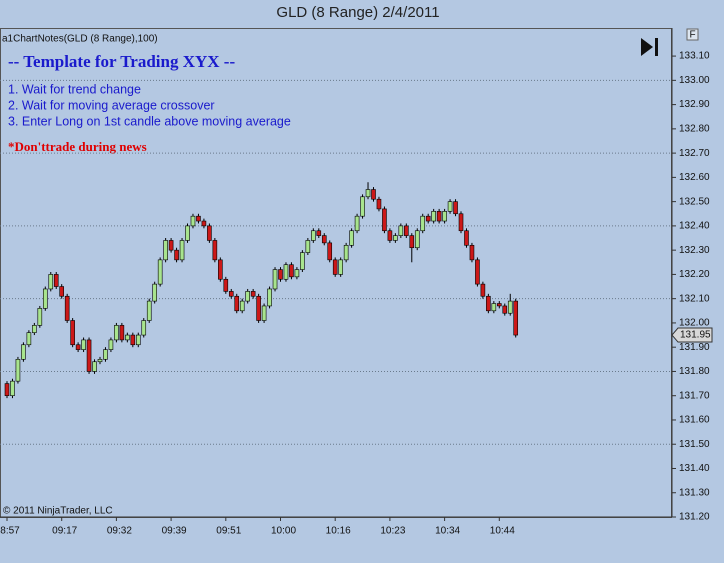 This screenshot has height=563, width=724. Describe the element at coordinates (694, 104) in the screenshot. I see `y-tick-label: 132.90` at that location.